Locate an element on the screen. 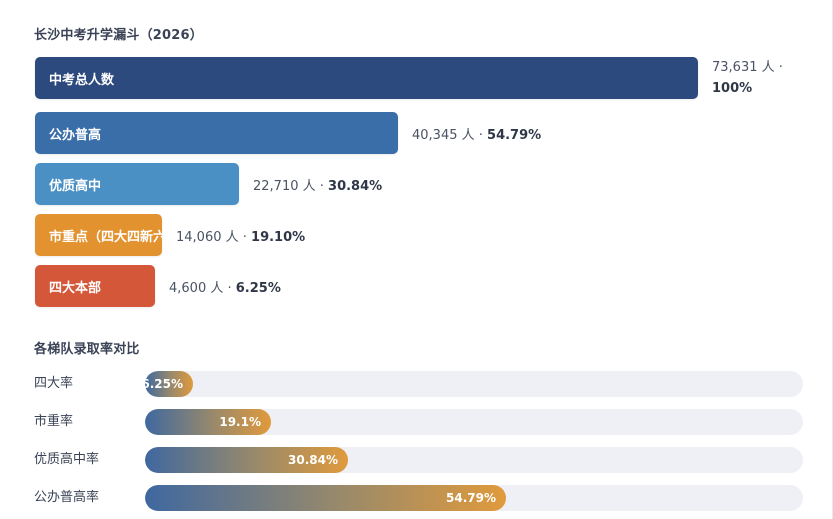  funnel-bar: 中考总人数 is located at coordinates (366, 78).